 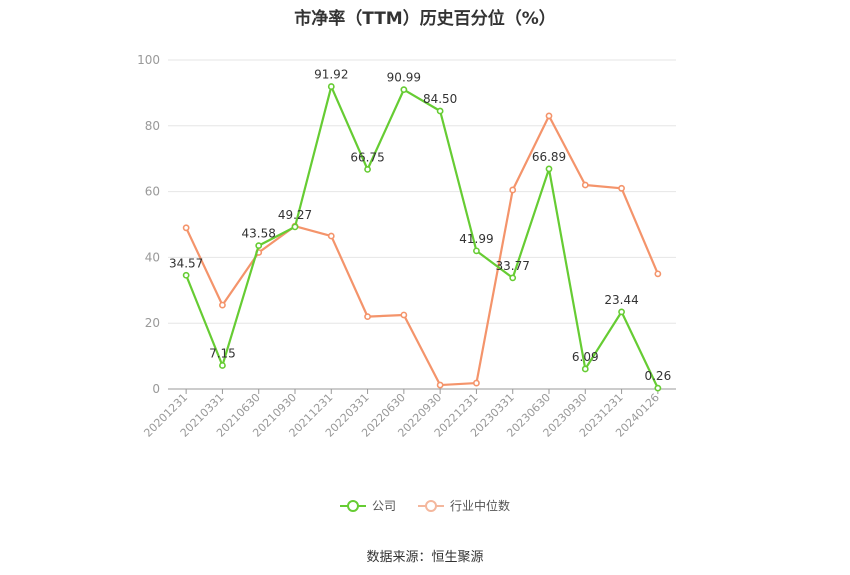 I want to click on y-tick-label: 0, so click(x=156, y=389).